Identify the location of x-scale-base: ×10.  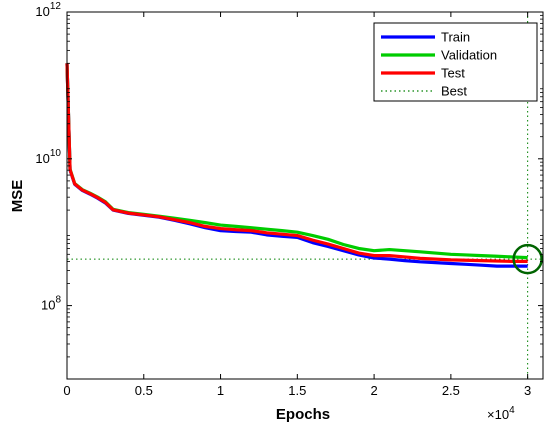
(498, 414).